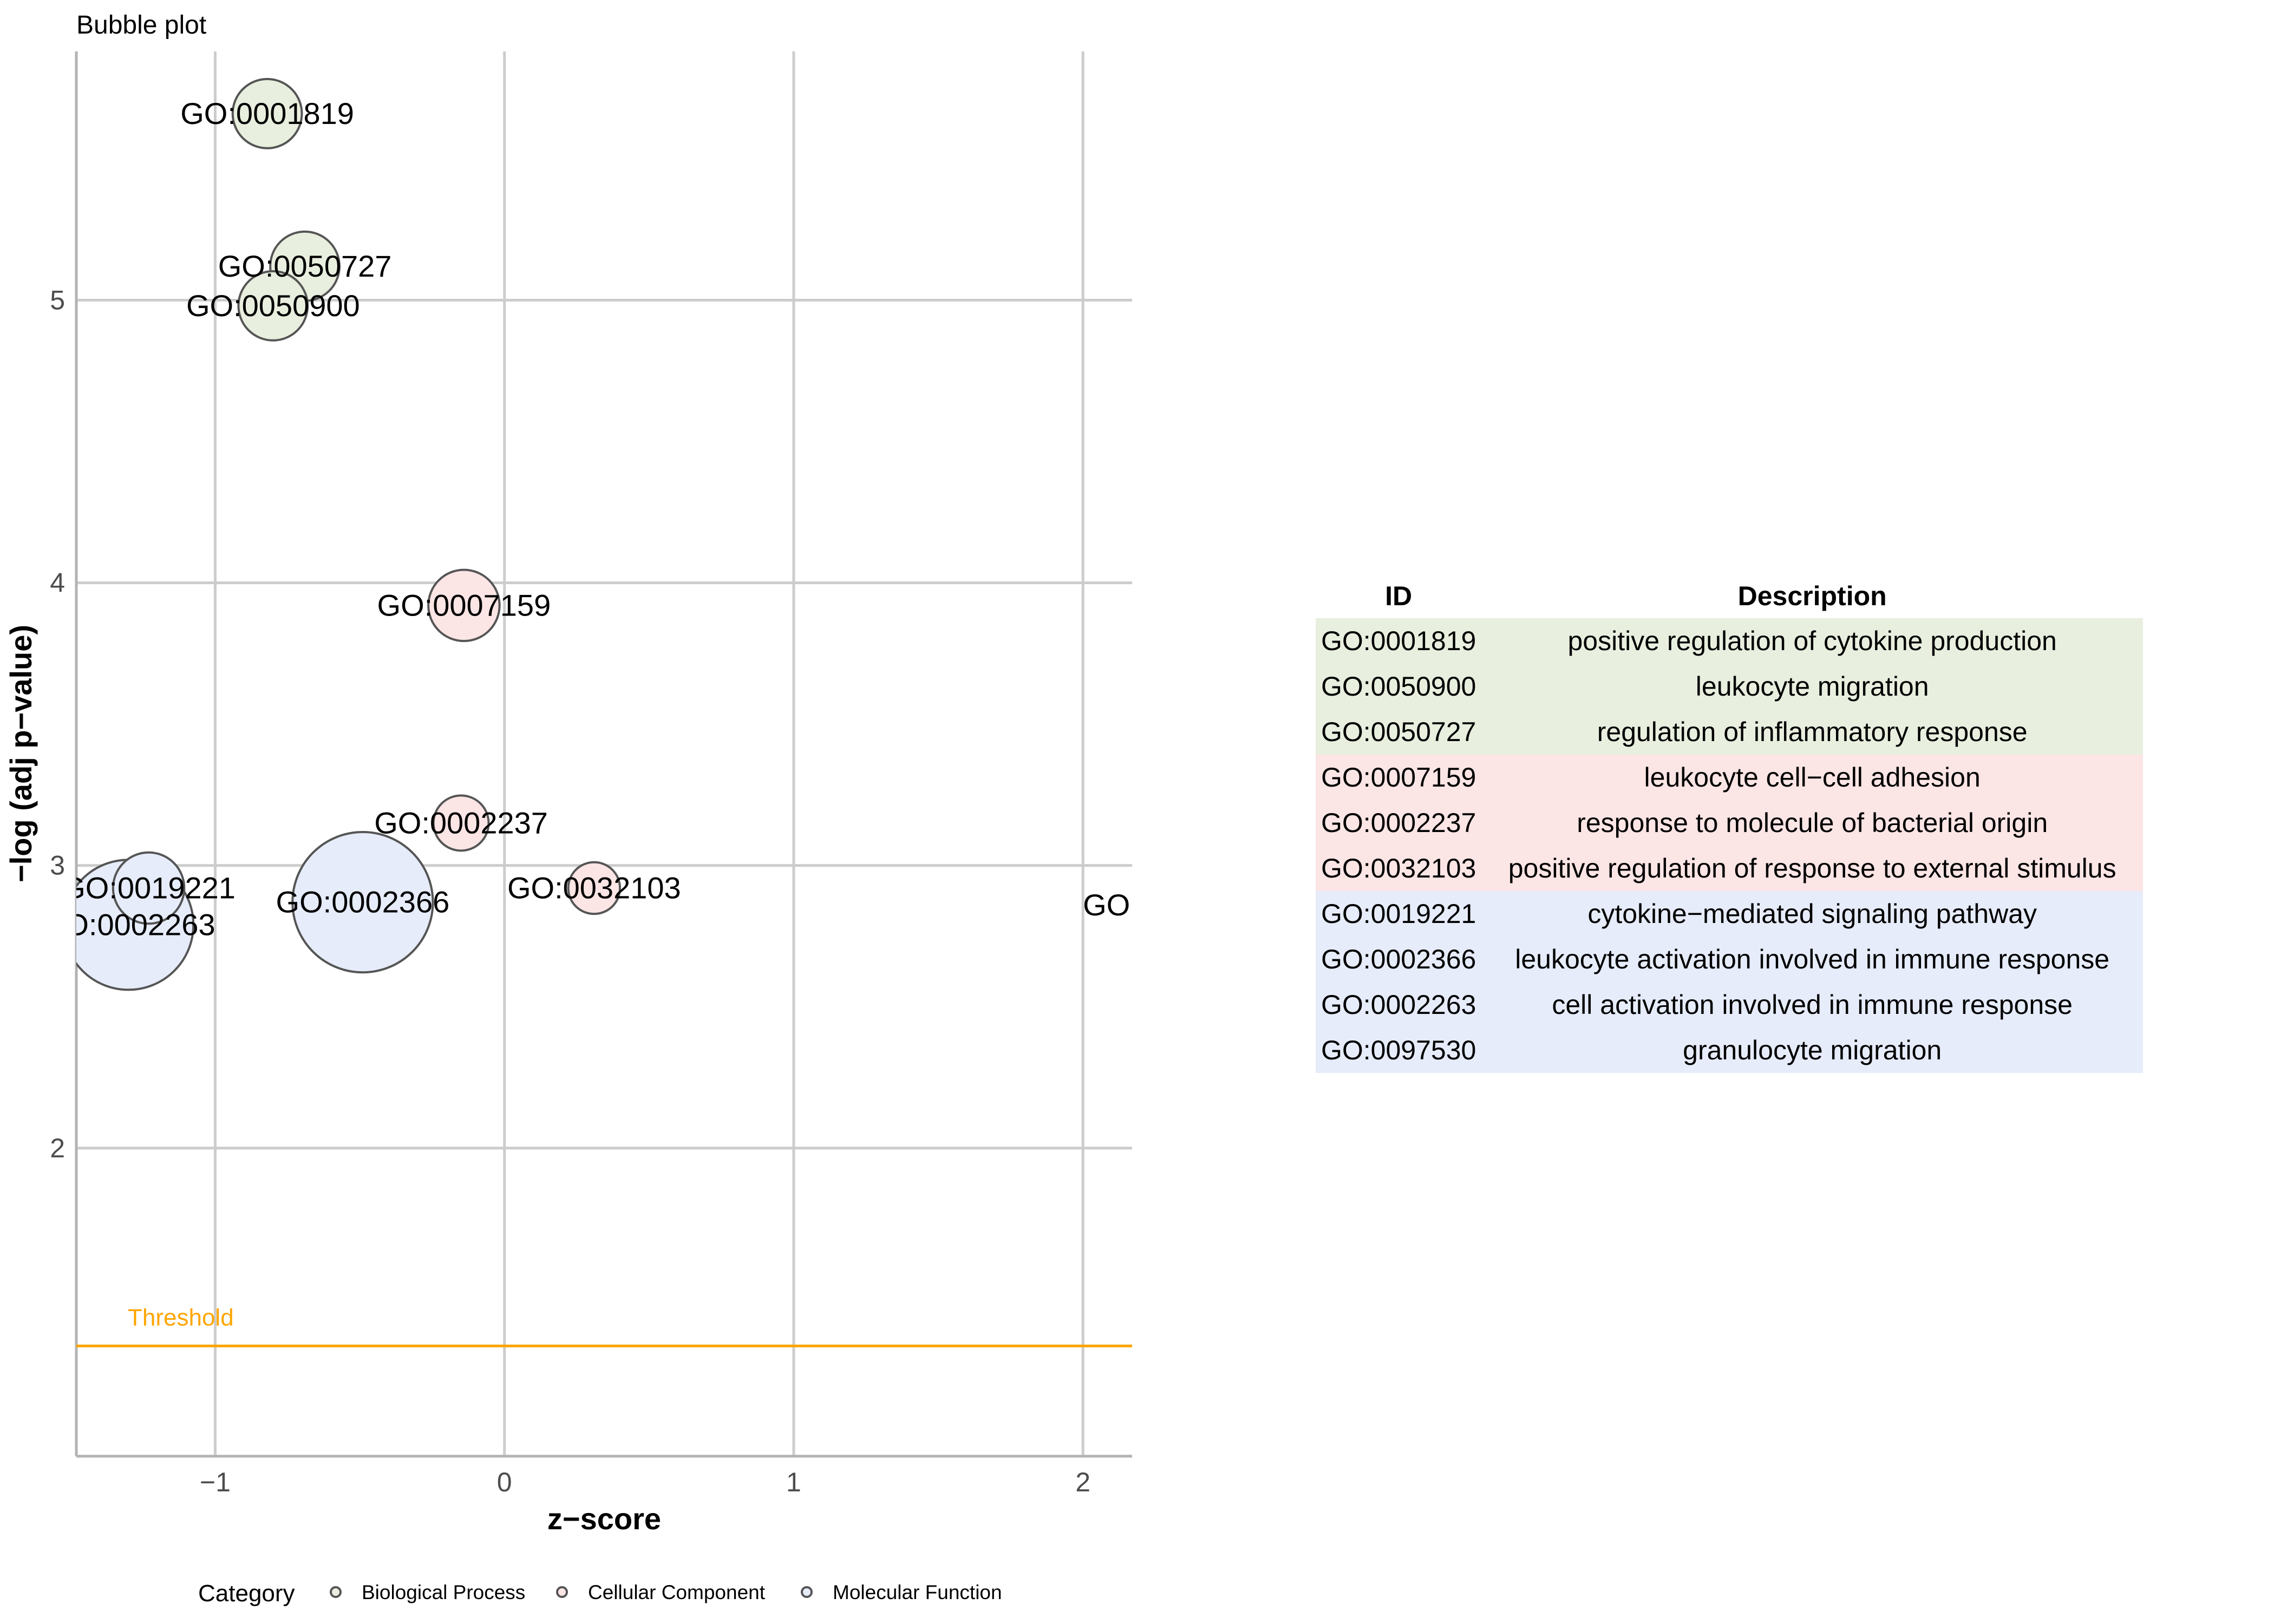  What do you see at coordinates (1083, 1482) in the screenshot?
I see `x-tick-label: 2` at bounding box center [1083, 1482].